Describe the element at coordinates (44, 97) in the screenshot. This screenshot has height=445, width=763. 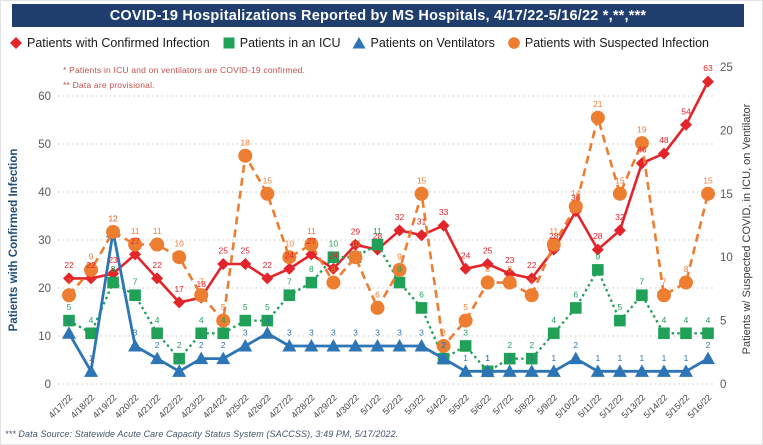
I see `left-axis-tick: 60` at that location.